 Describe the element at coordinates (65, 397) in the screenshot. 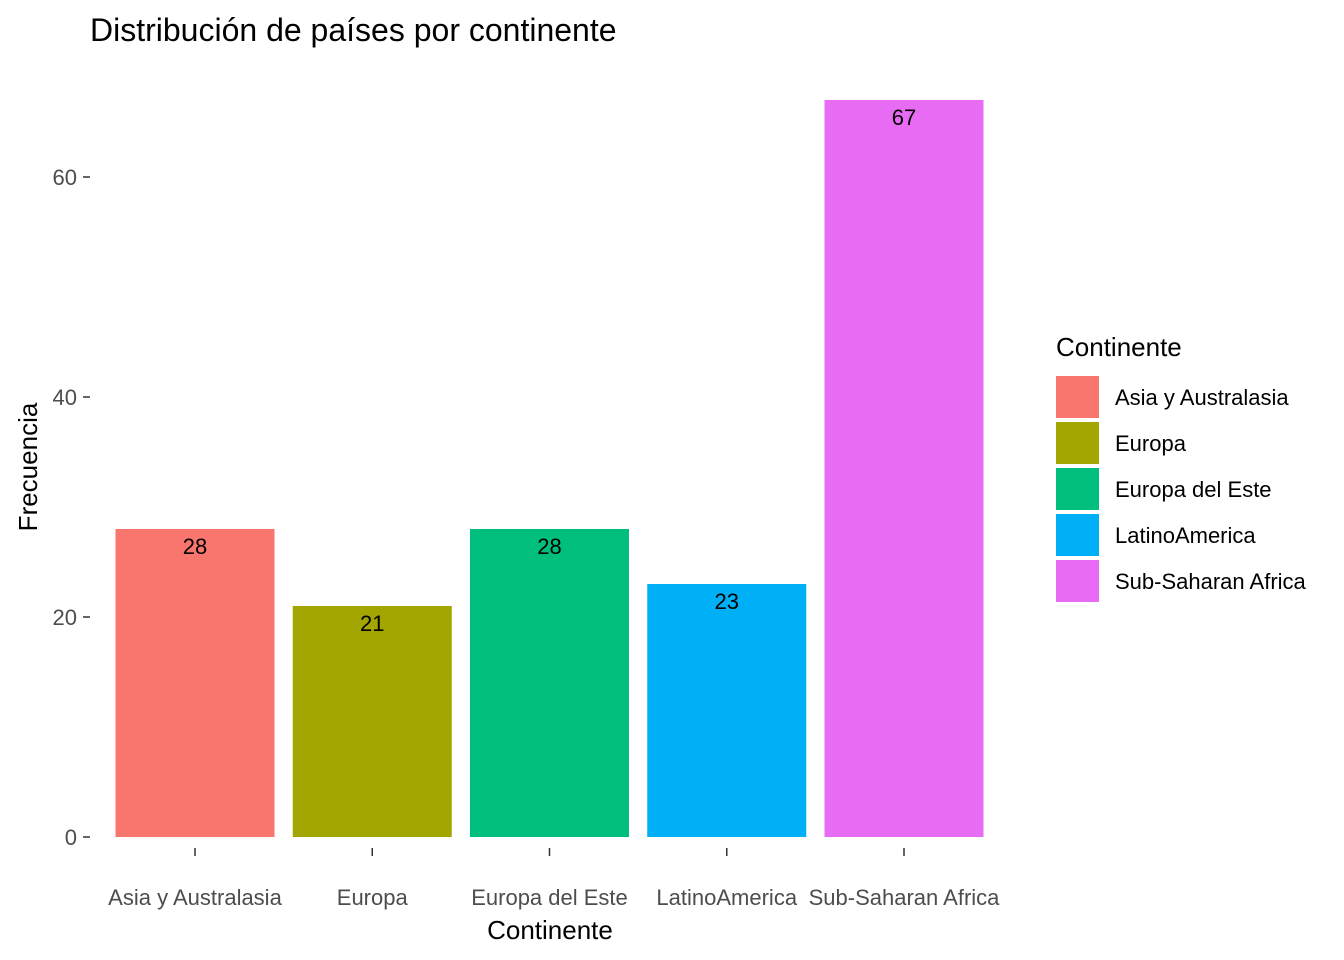

I see `y-tick-label: 40` at that location.